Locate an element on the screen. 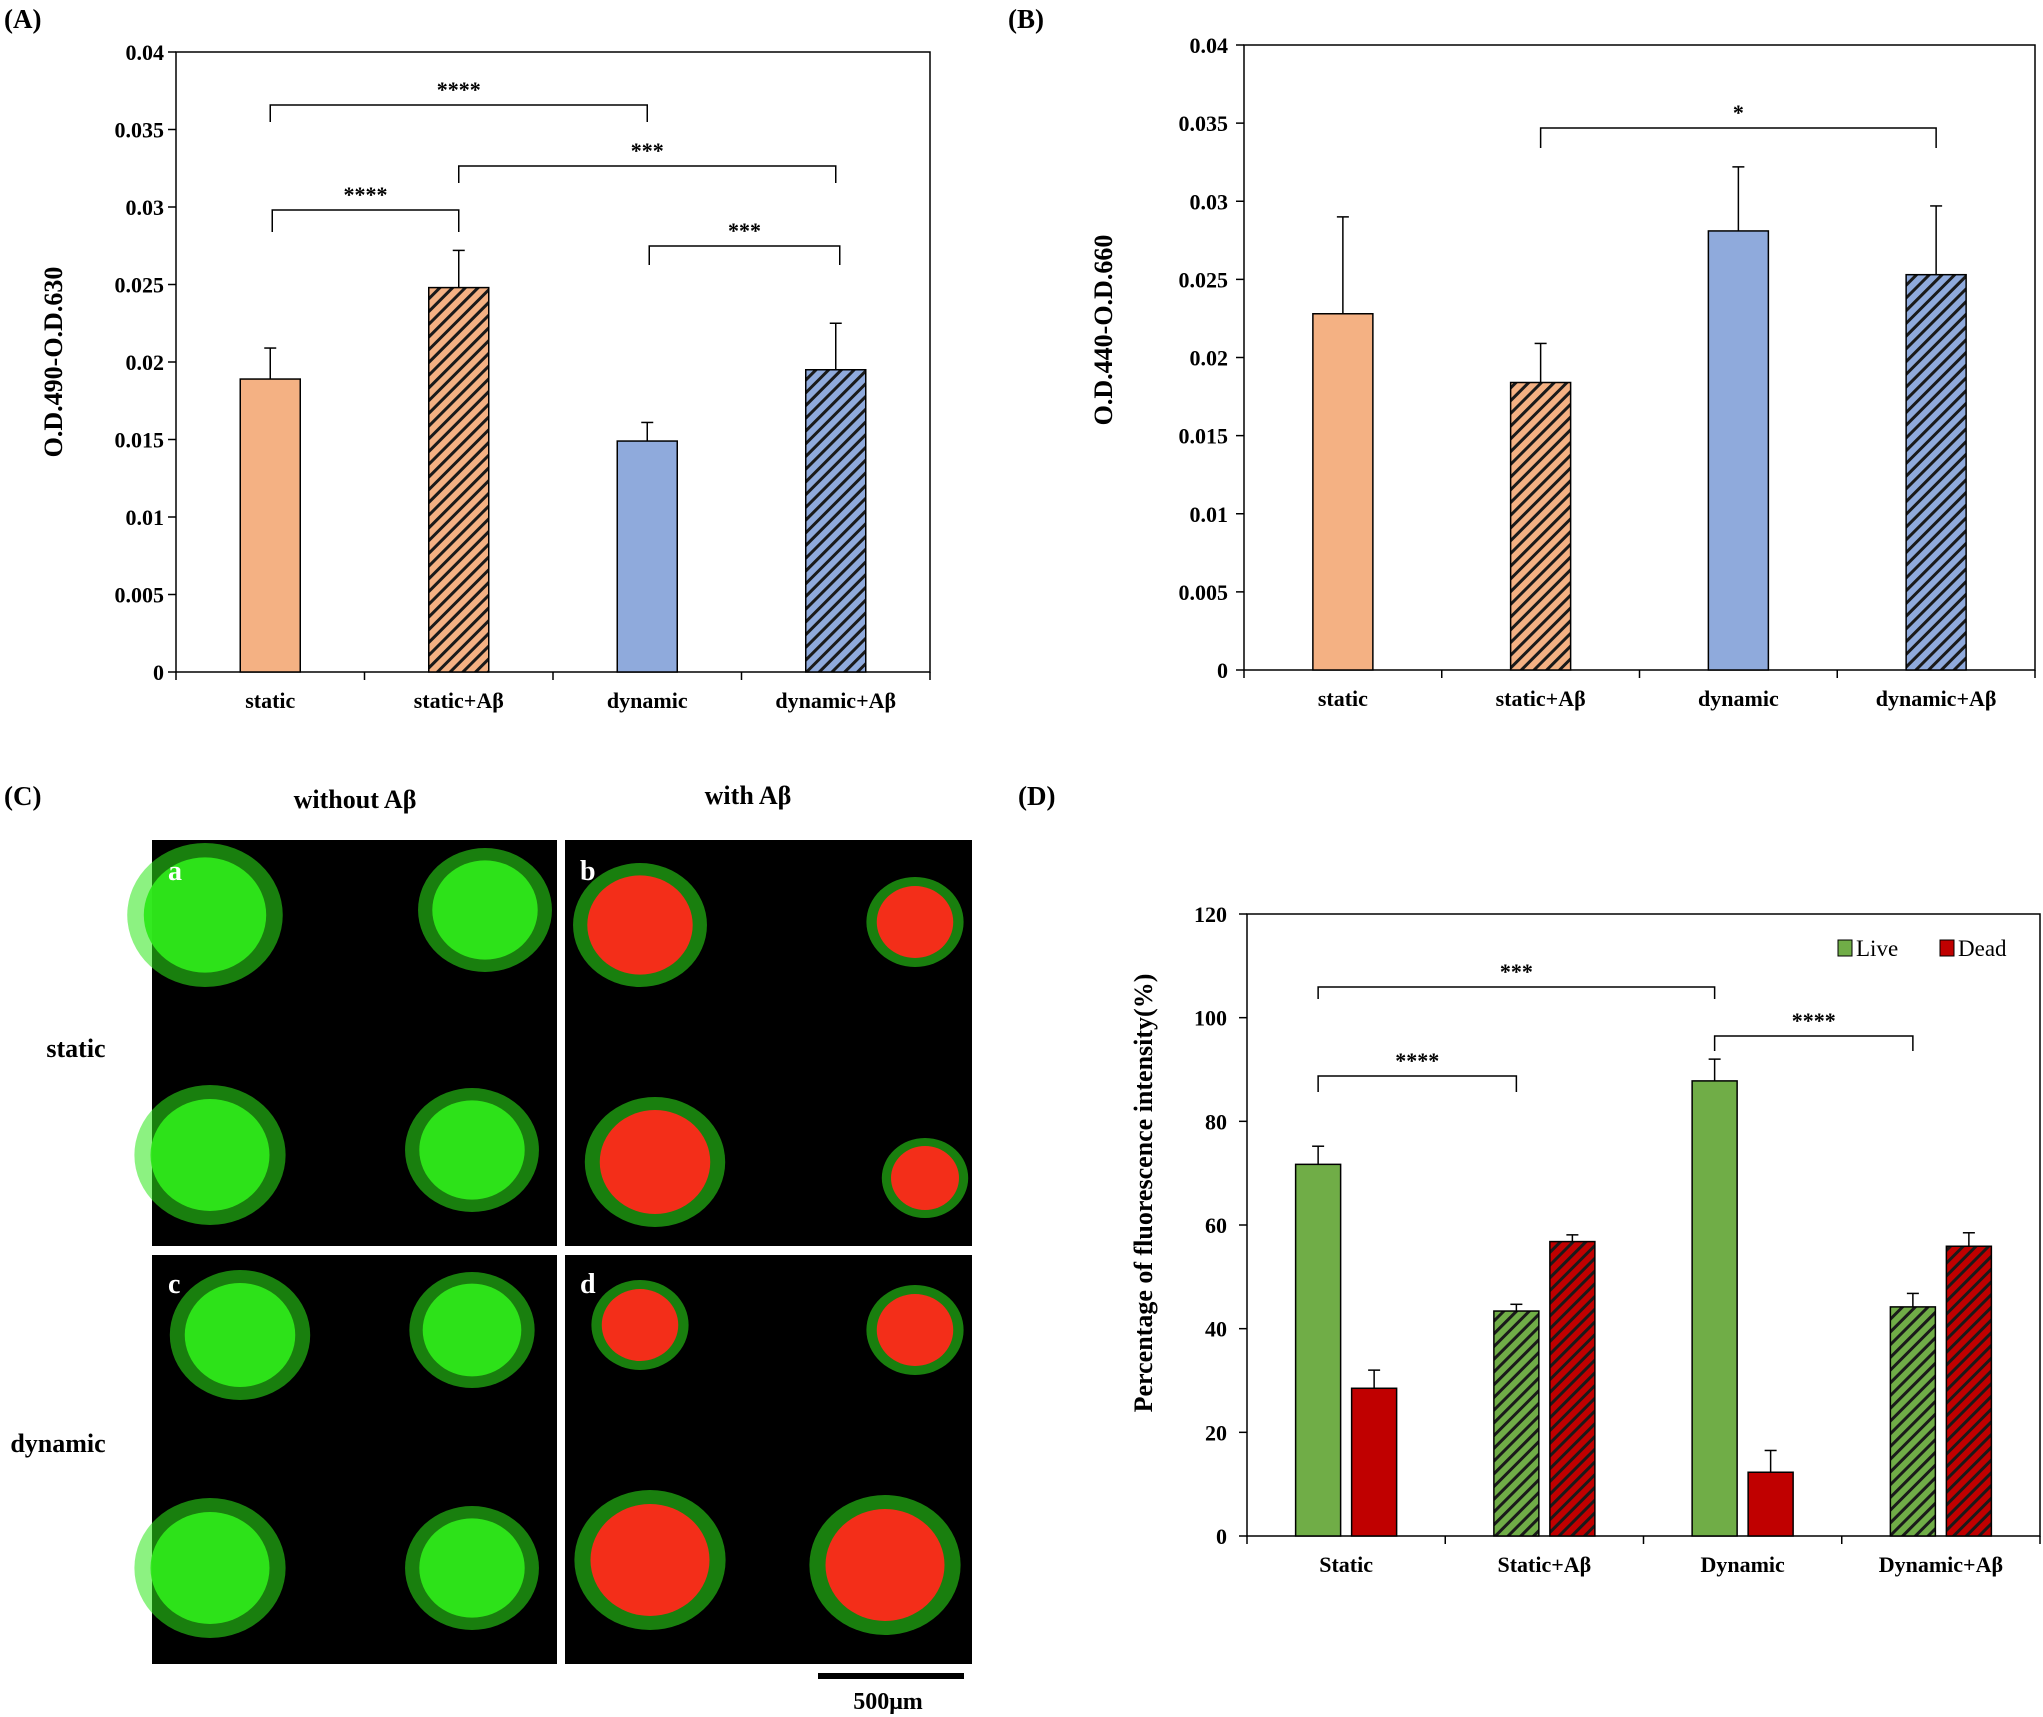 The width and height of the screenshot is (2043, 1717). y-tick-label: 80 is located at coordinates (1216, 1121).